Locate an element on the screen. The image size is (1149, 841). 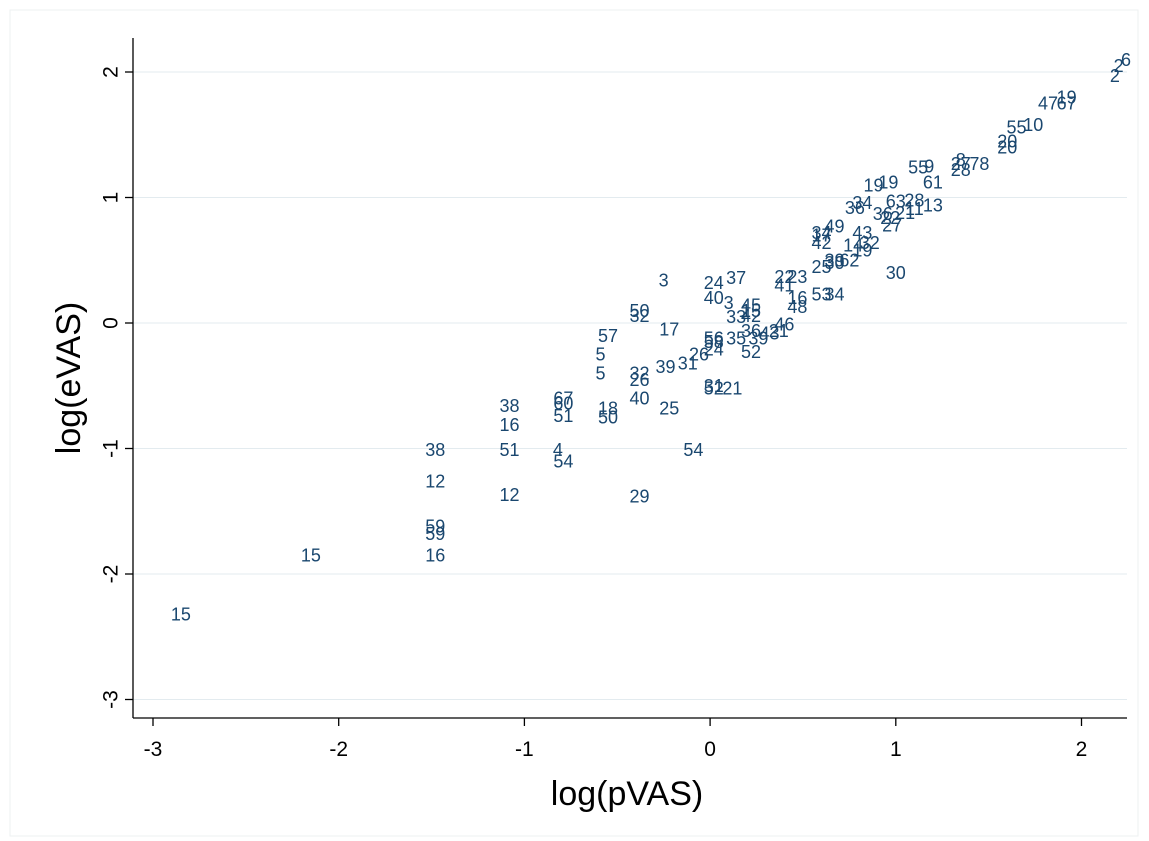
data-point-label: 48 is located at coordinates (797, 307).